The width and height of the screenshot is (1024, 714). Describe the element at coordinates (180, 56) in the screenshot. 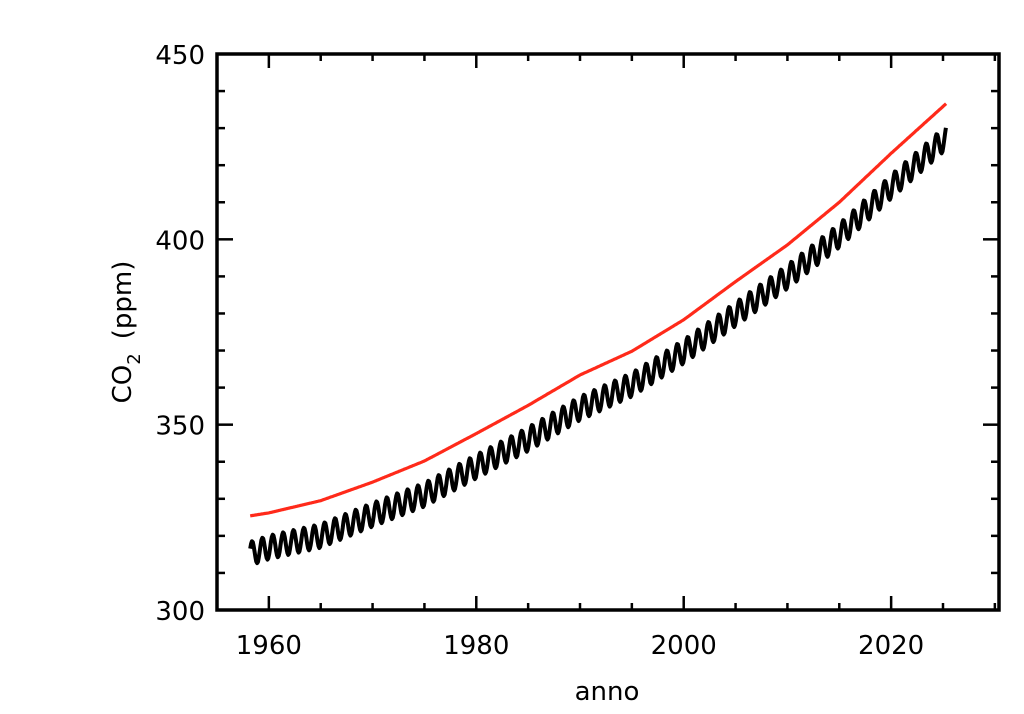

I see `y-tick-label: 450` at that location.